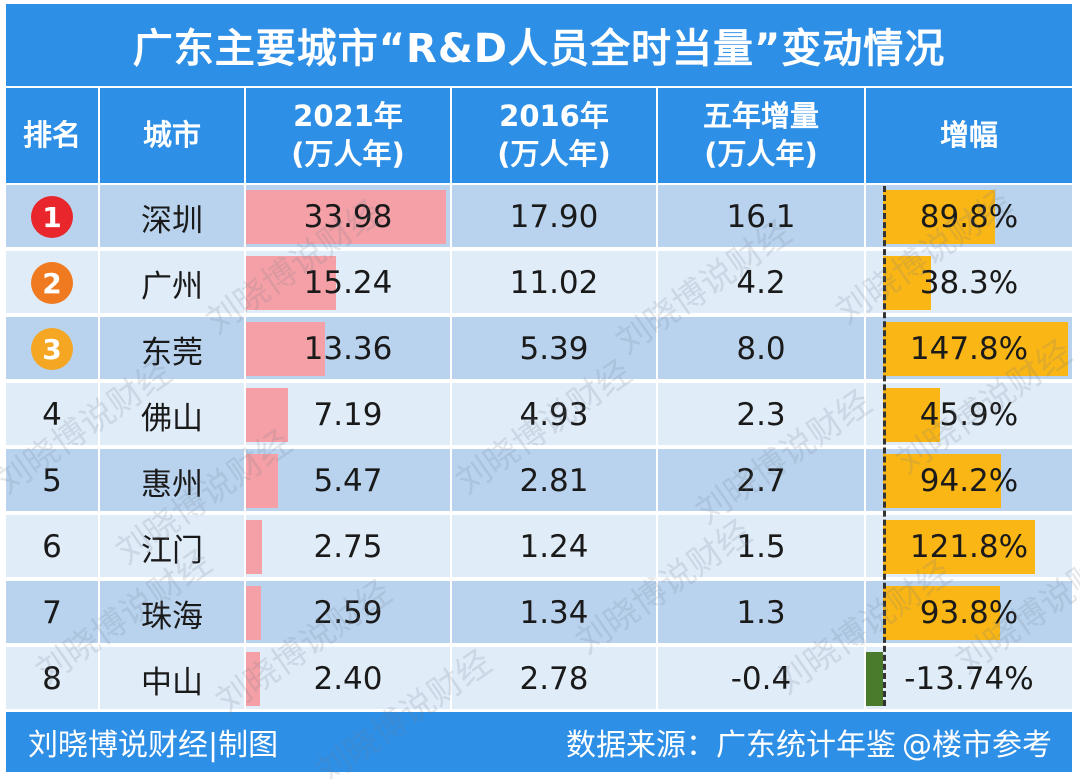  I want to click on city-cell: 广州, so click(173, 283).